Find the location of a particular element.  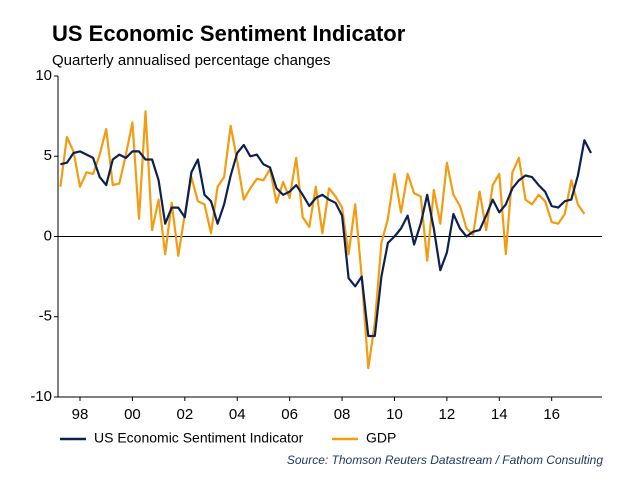

x-tick-label: 04 is located at coordinates (237, 414).